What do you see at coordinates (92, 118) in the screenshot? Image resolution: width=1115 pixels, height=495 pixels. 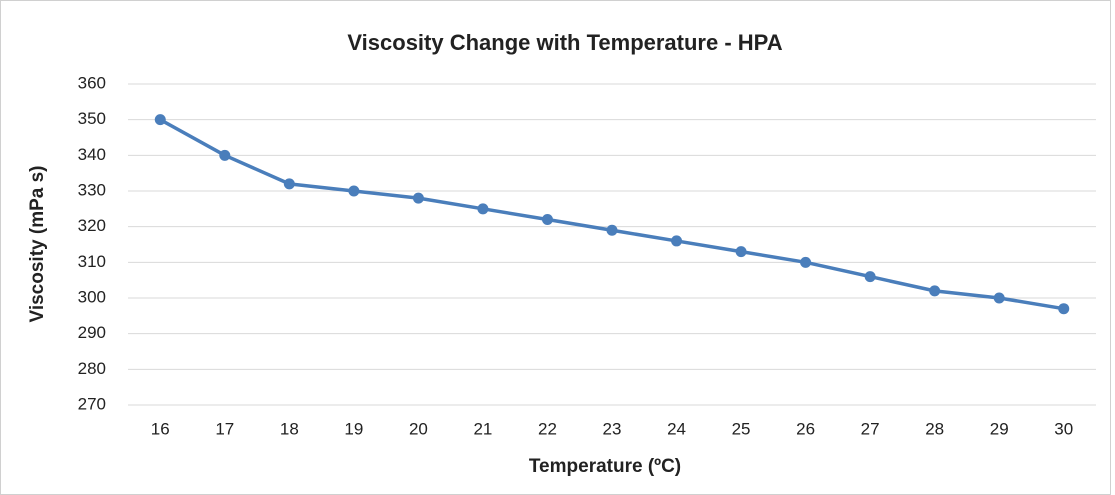 I see `y-tick-label: 350` at bounding box center [92, 118].